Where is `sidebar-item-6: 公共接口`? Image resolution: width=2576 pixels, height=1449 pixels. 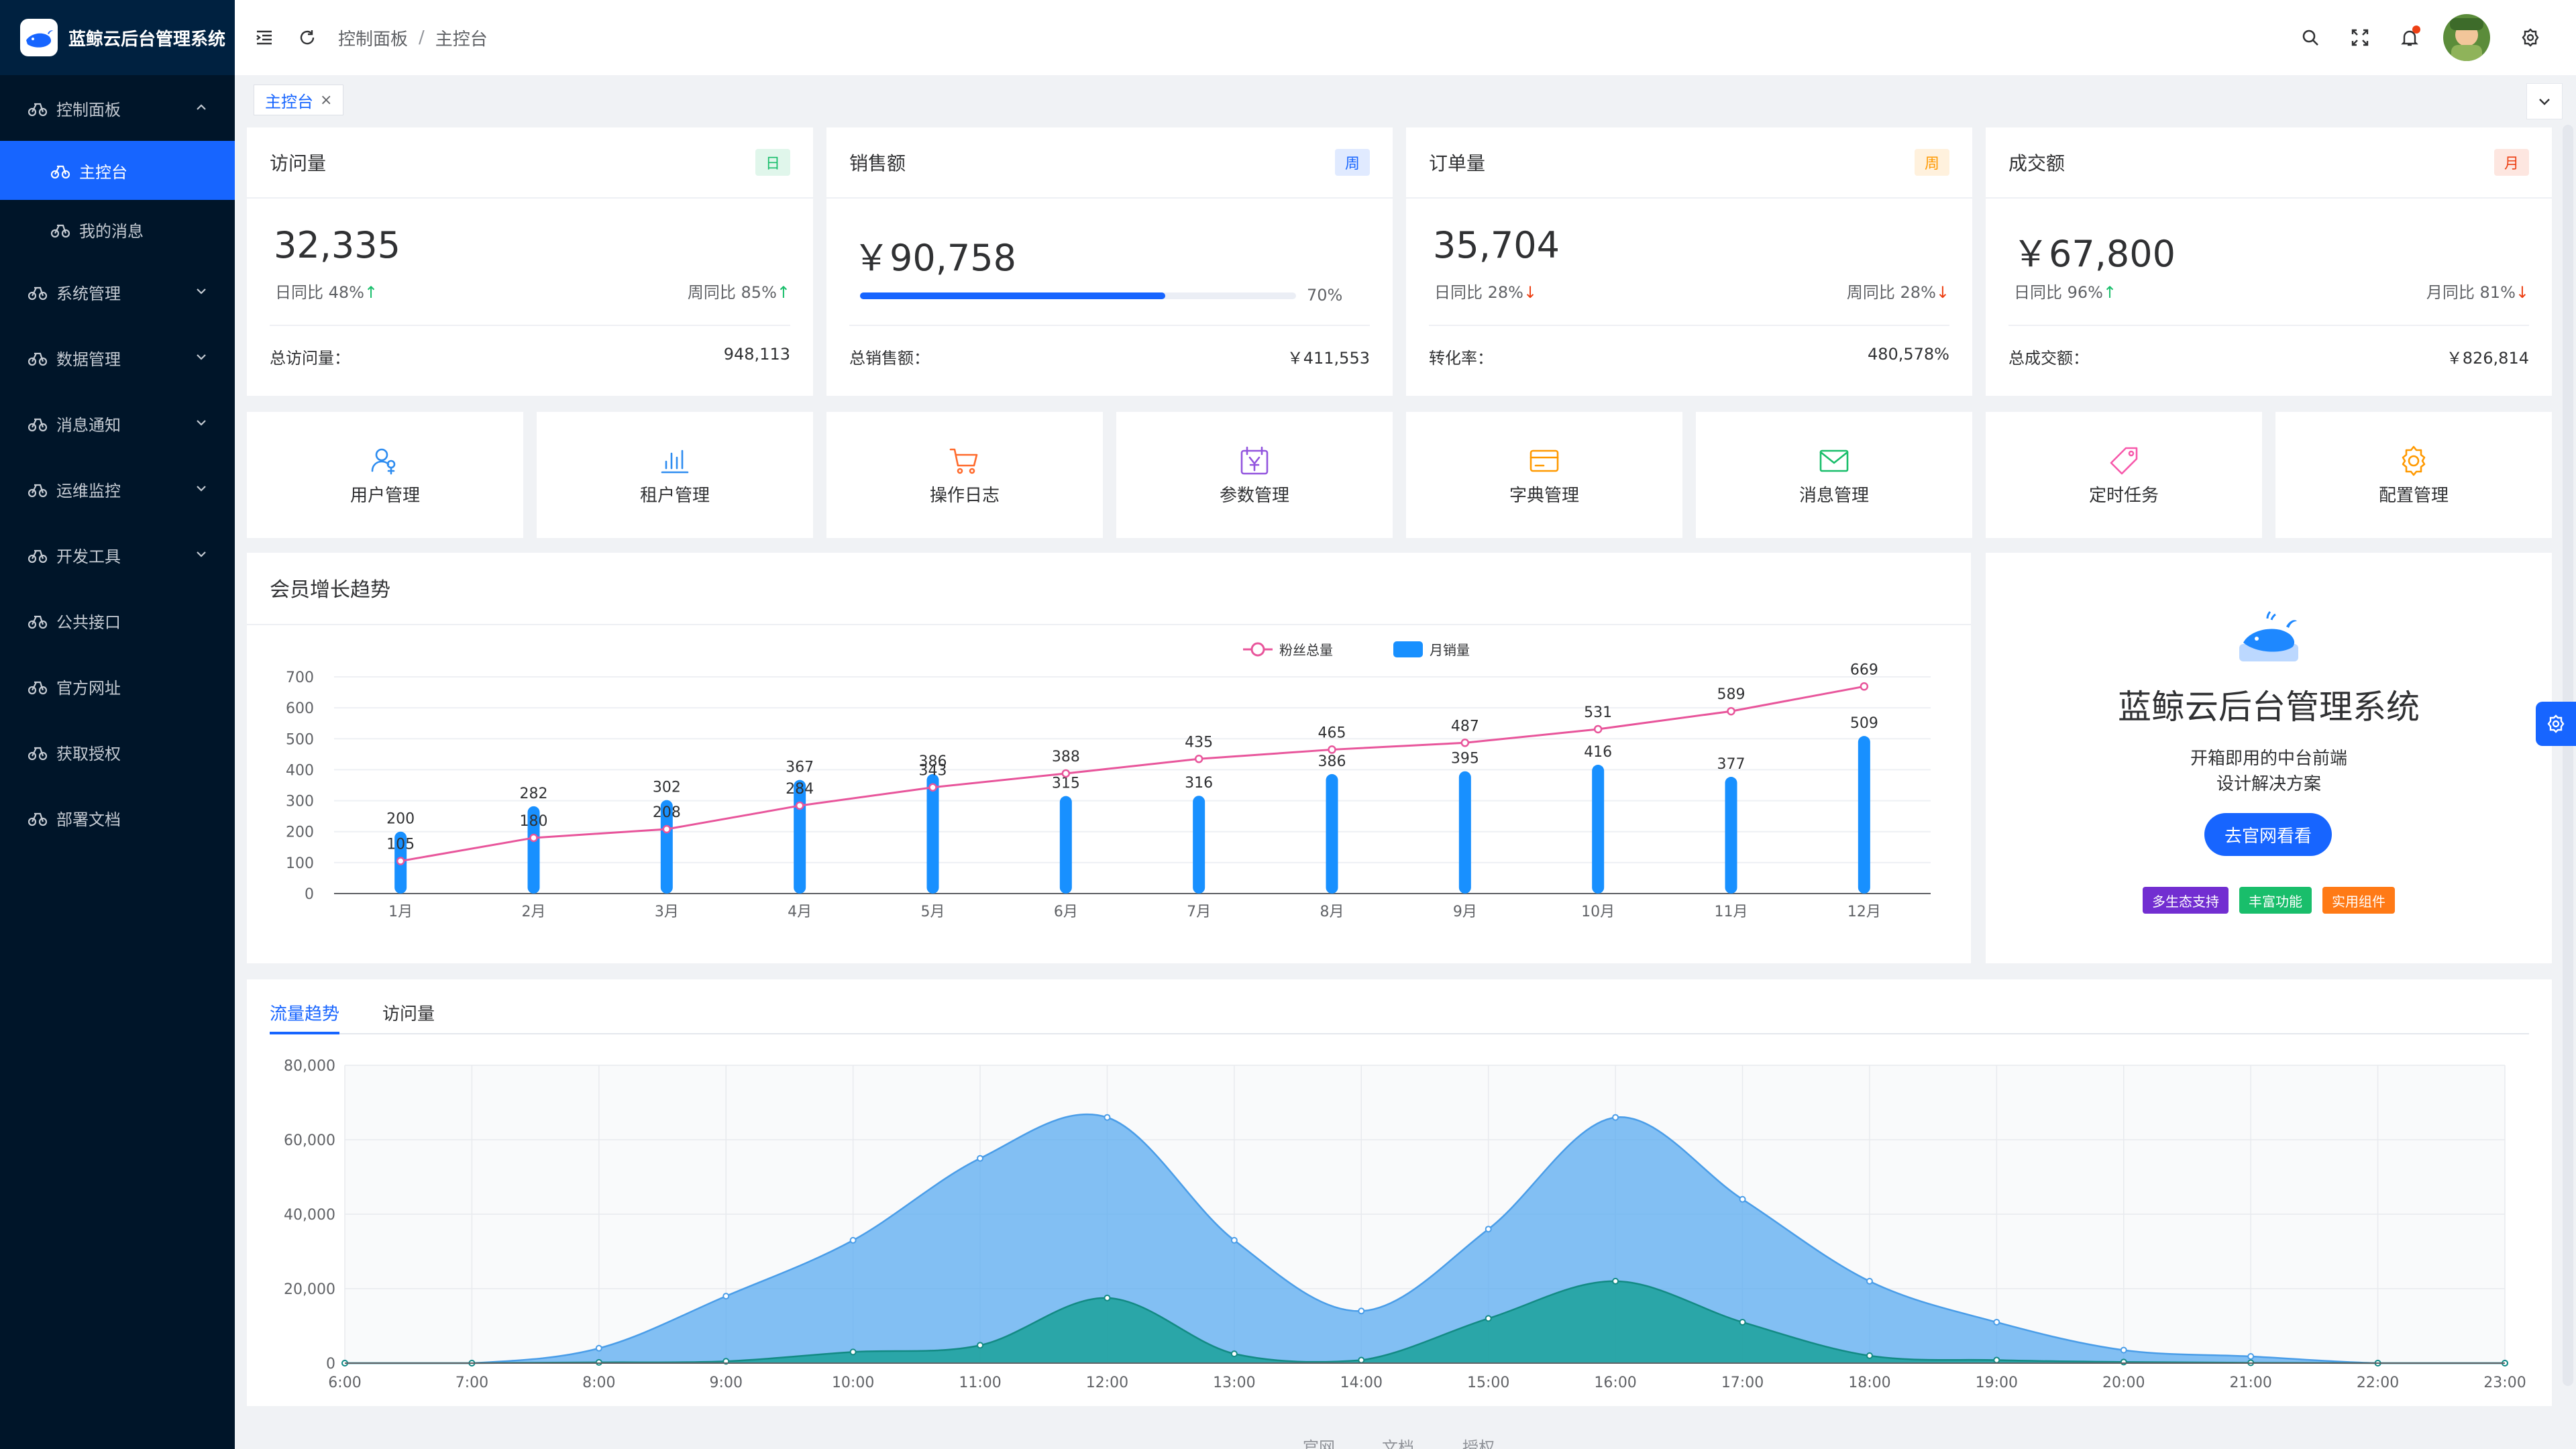 sidebar-item-6: 公共接口 is located at coordinates (117, 620).